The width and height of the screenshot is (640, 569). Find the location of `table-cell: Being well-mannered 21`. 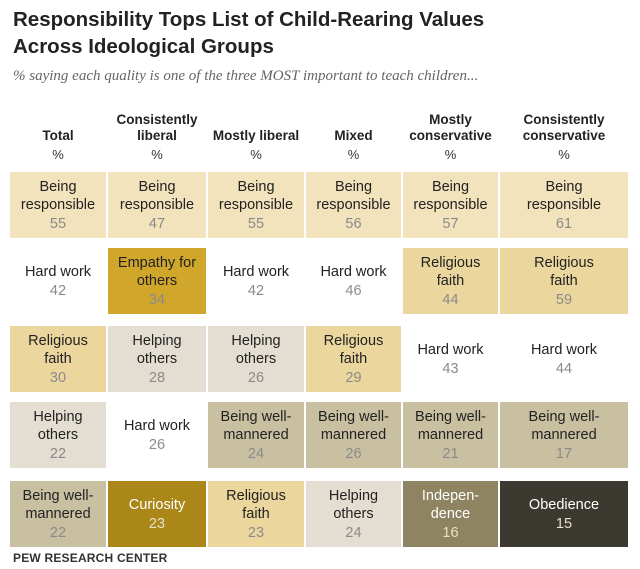

table-cell: Being well-mannered 21 is located at coordinates (450, 435).